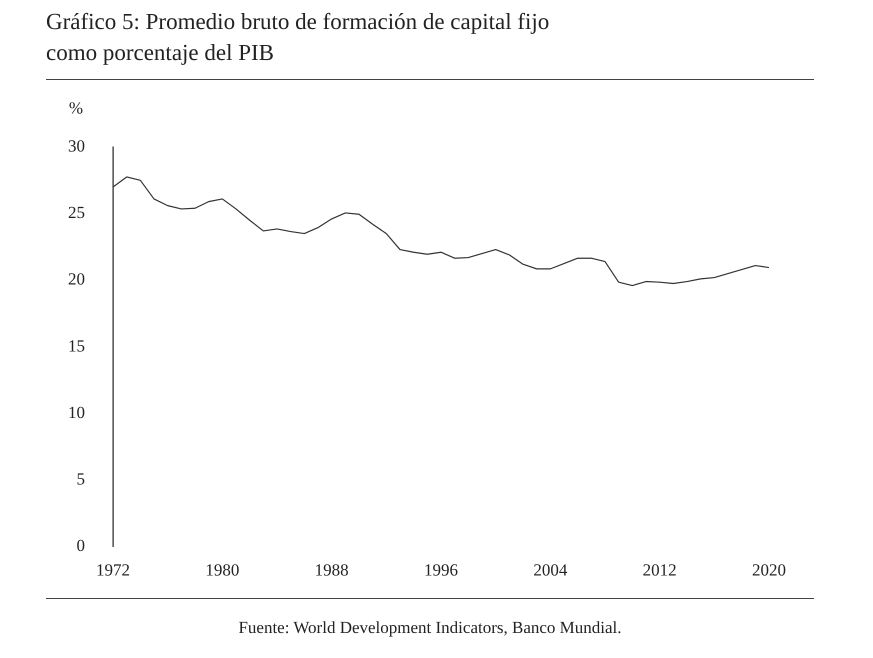  What do you see at coordinates (76, 412) in the screenshot?
I see `y-tick-label: 10` at bounding box center [76, 412].